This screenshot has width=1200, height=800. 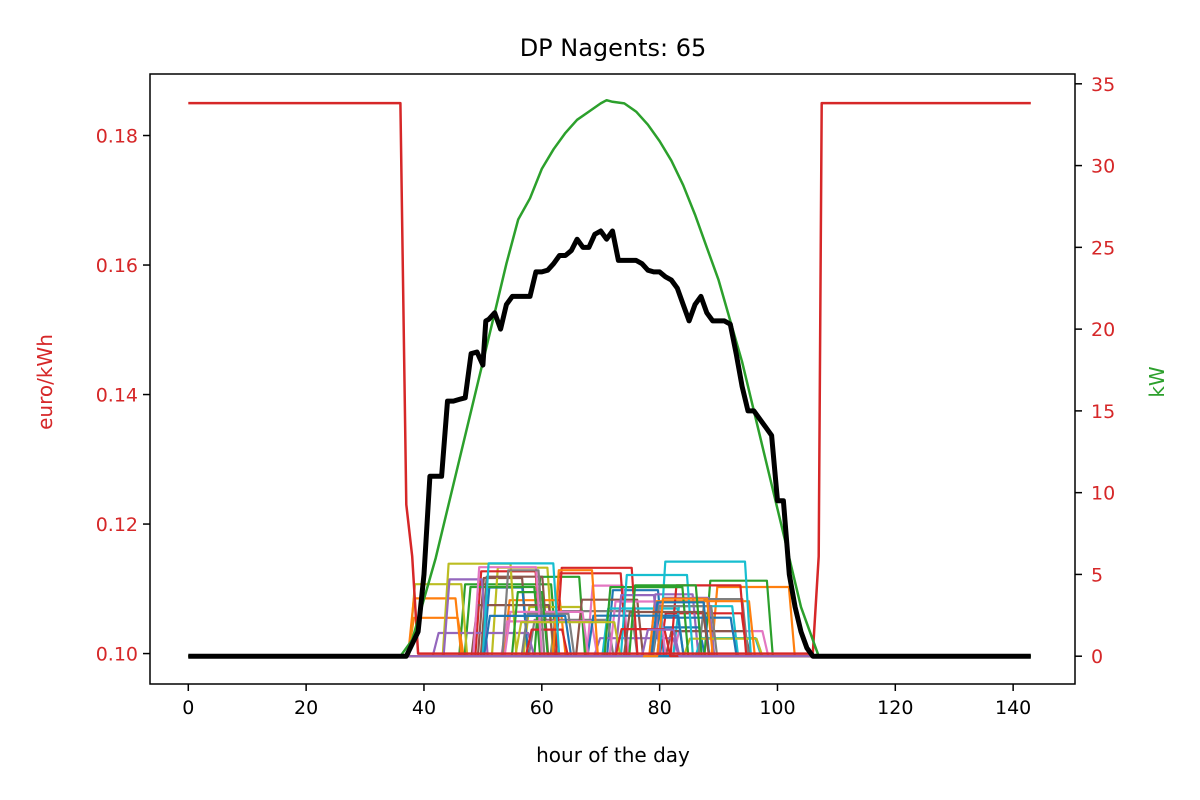 I want to click on y-axis-left-label: euro/kWh, so click(x=45, y=382).